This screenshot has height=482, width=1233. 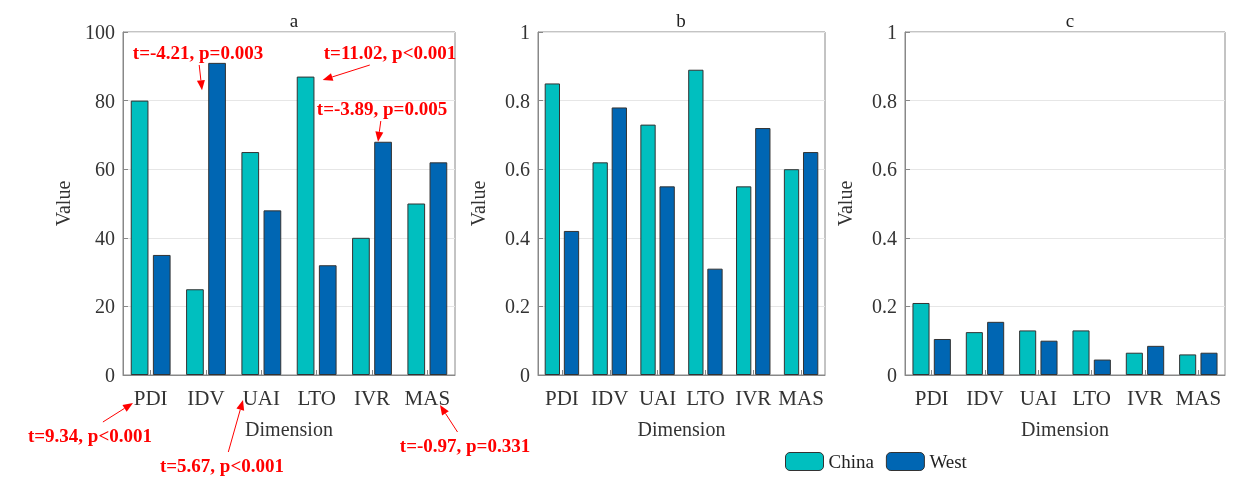 I want to click on legend-label: China, so click(x=851, y=461).